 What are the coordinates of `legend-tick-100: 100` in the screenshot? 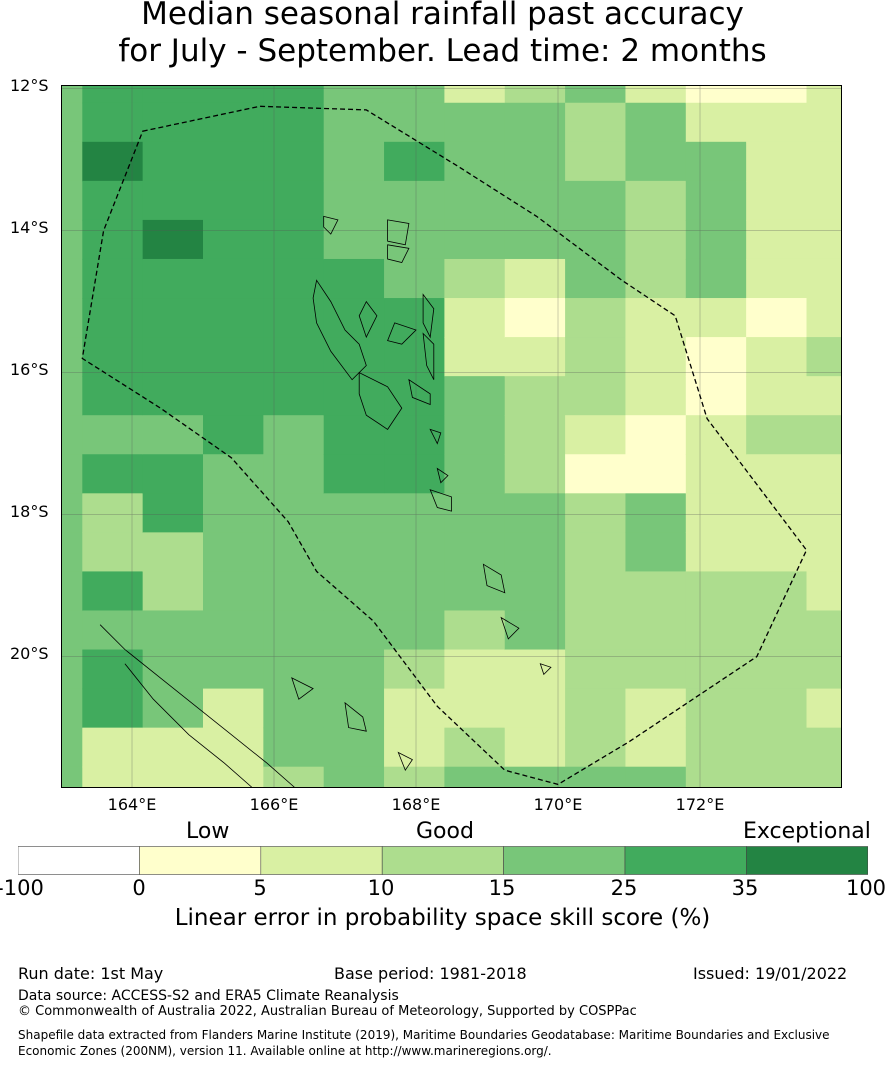 It's located at (865, 888).